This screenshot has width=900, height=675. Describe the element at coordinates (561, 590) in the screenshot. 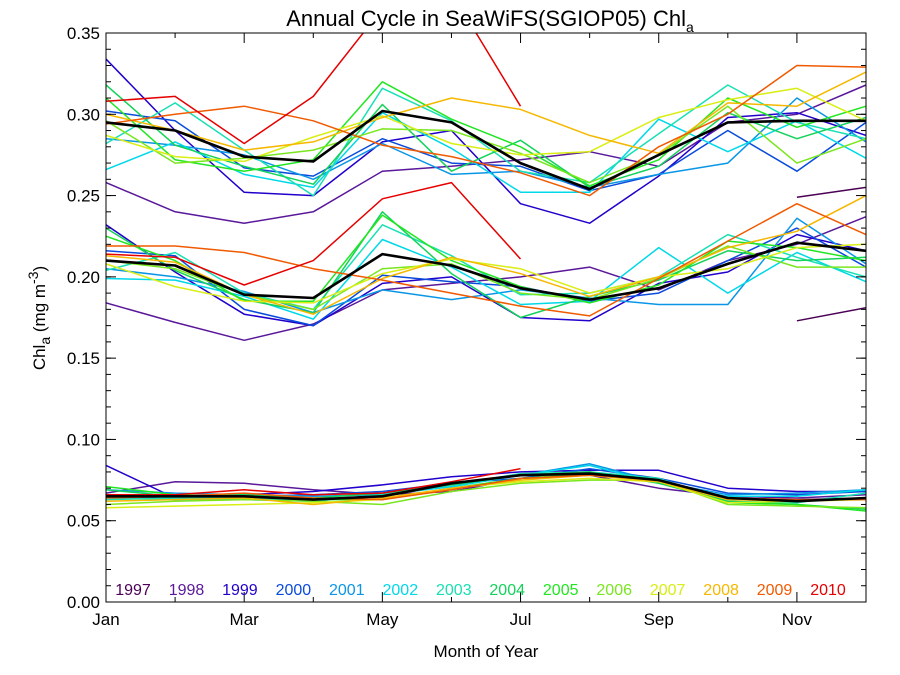

I see `legend-entry-2005: 2005` at that location.